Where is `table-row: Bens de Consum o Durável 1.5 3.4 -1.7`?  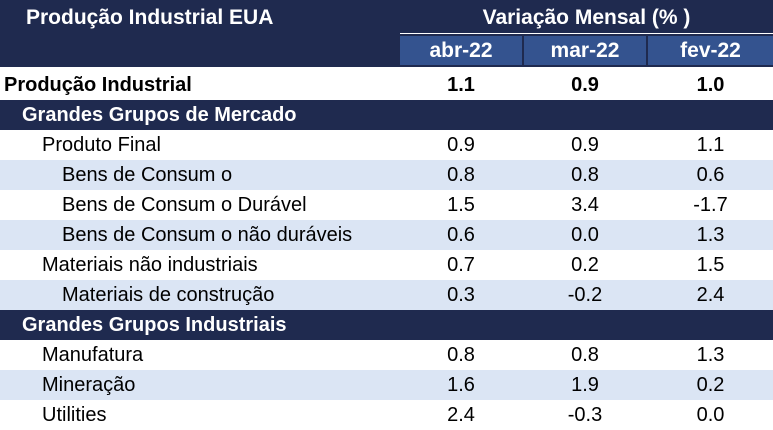 table-row: Bens de Consum o Durável 1.5 3.4 -1.7 is located at coordinates (386, 205).